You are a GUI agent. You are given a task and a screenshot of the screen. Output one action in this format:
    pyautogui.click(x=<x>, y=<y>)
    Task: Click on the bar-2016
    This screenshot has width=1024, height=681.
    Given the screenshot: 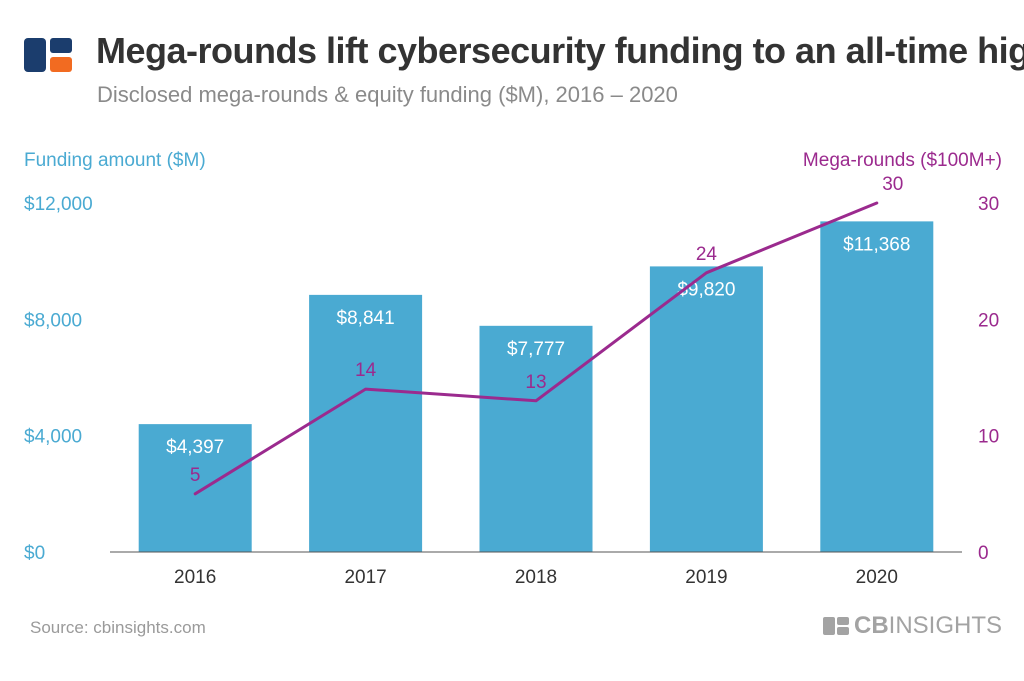 What is the action you would take?
    pyautogui.click(x=195, y=488)
    